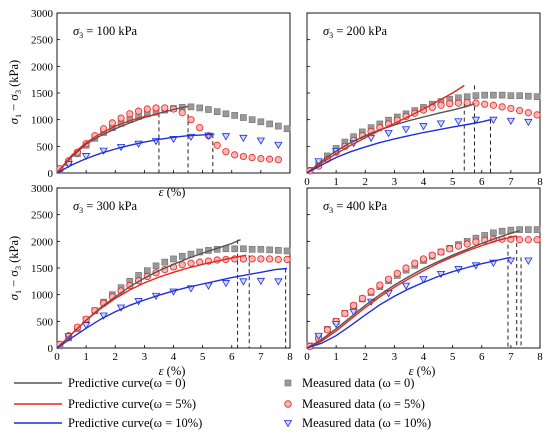  Describe the element at coordinates (15, 92) in the screenshot. I see `y-axis-label-text: σ1 − σ3 (kPa)` at that location.